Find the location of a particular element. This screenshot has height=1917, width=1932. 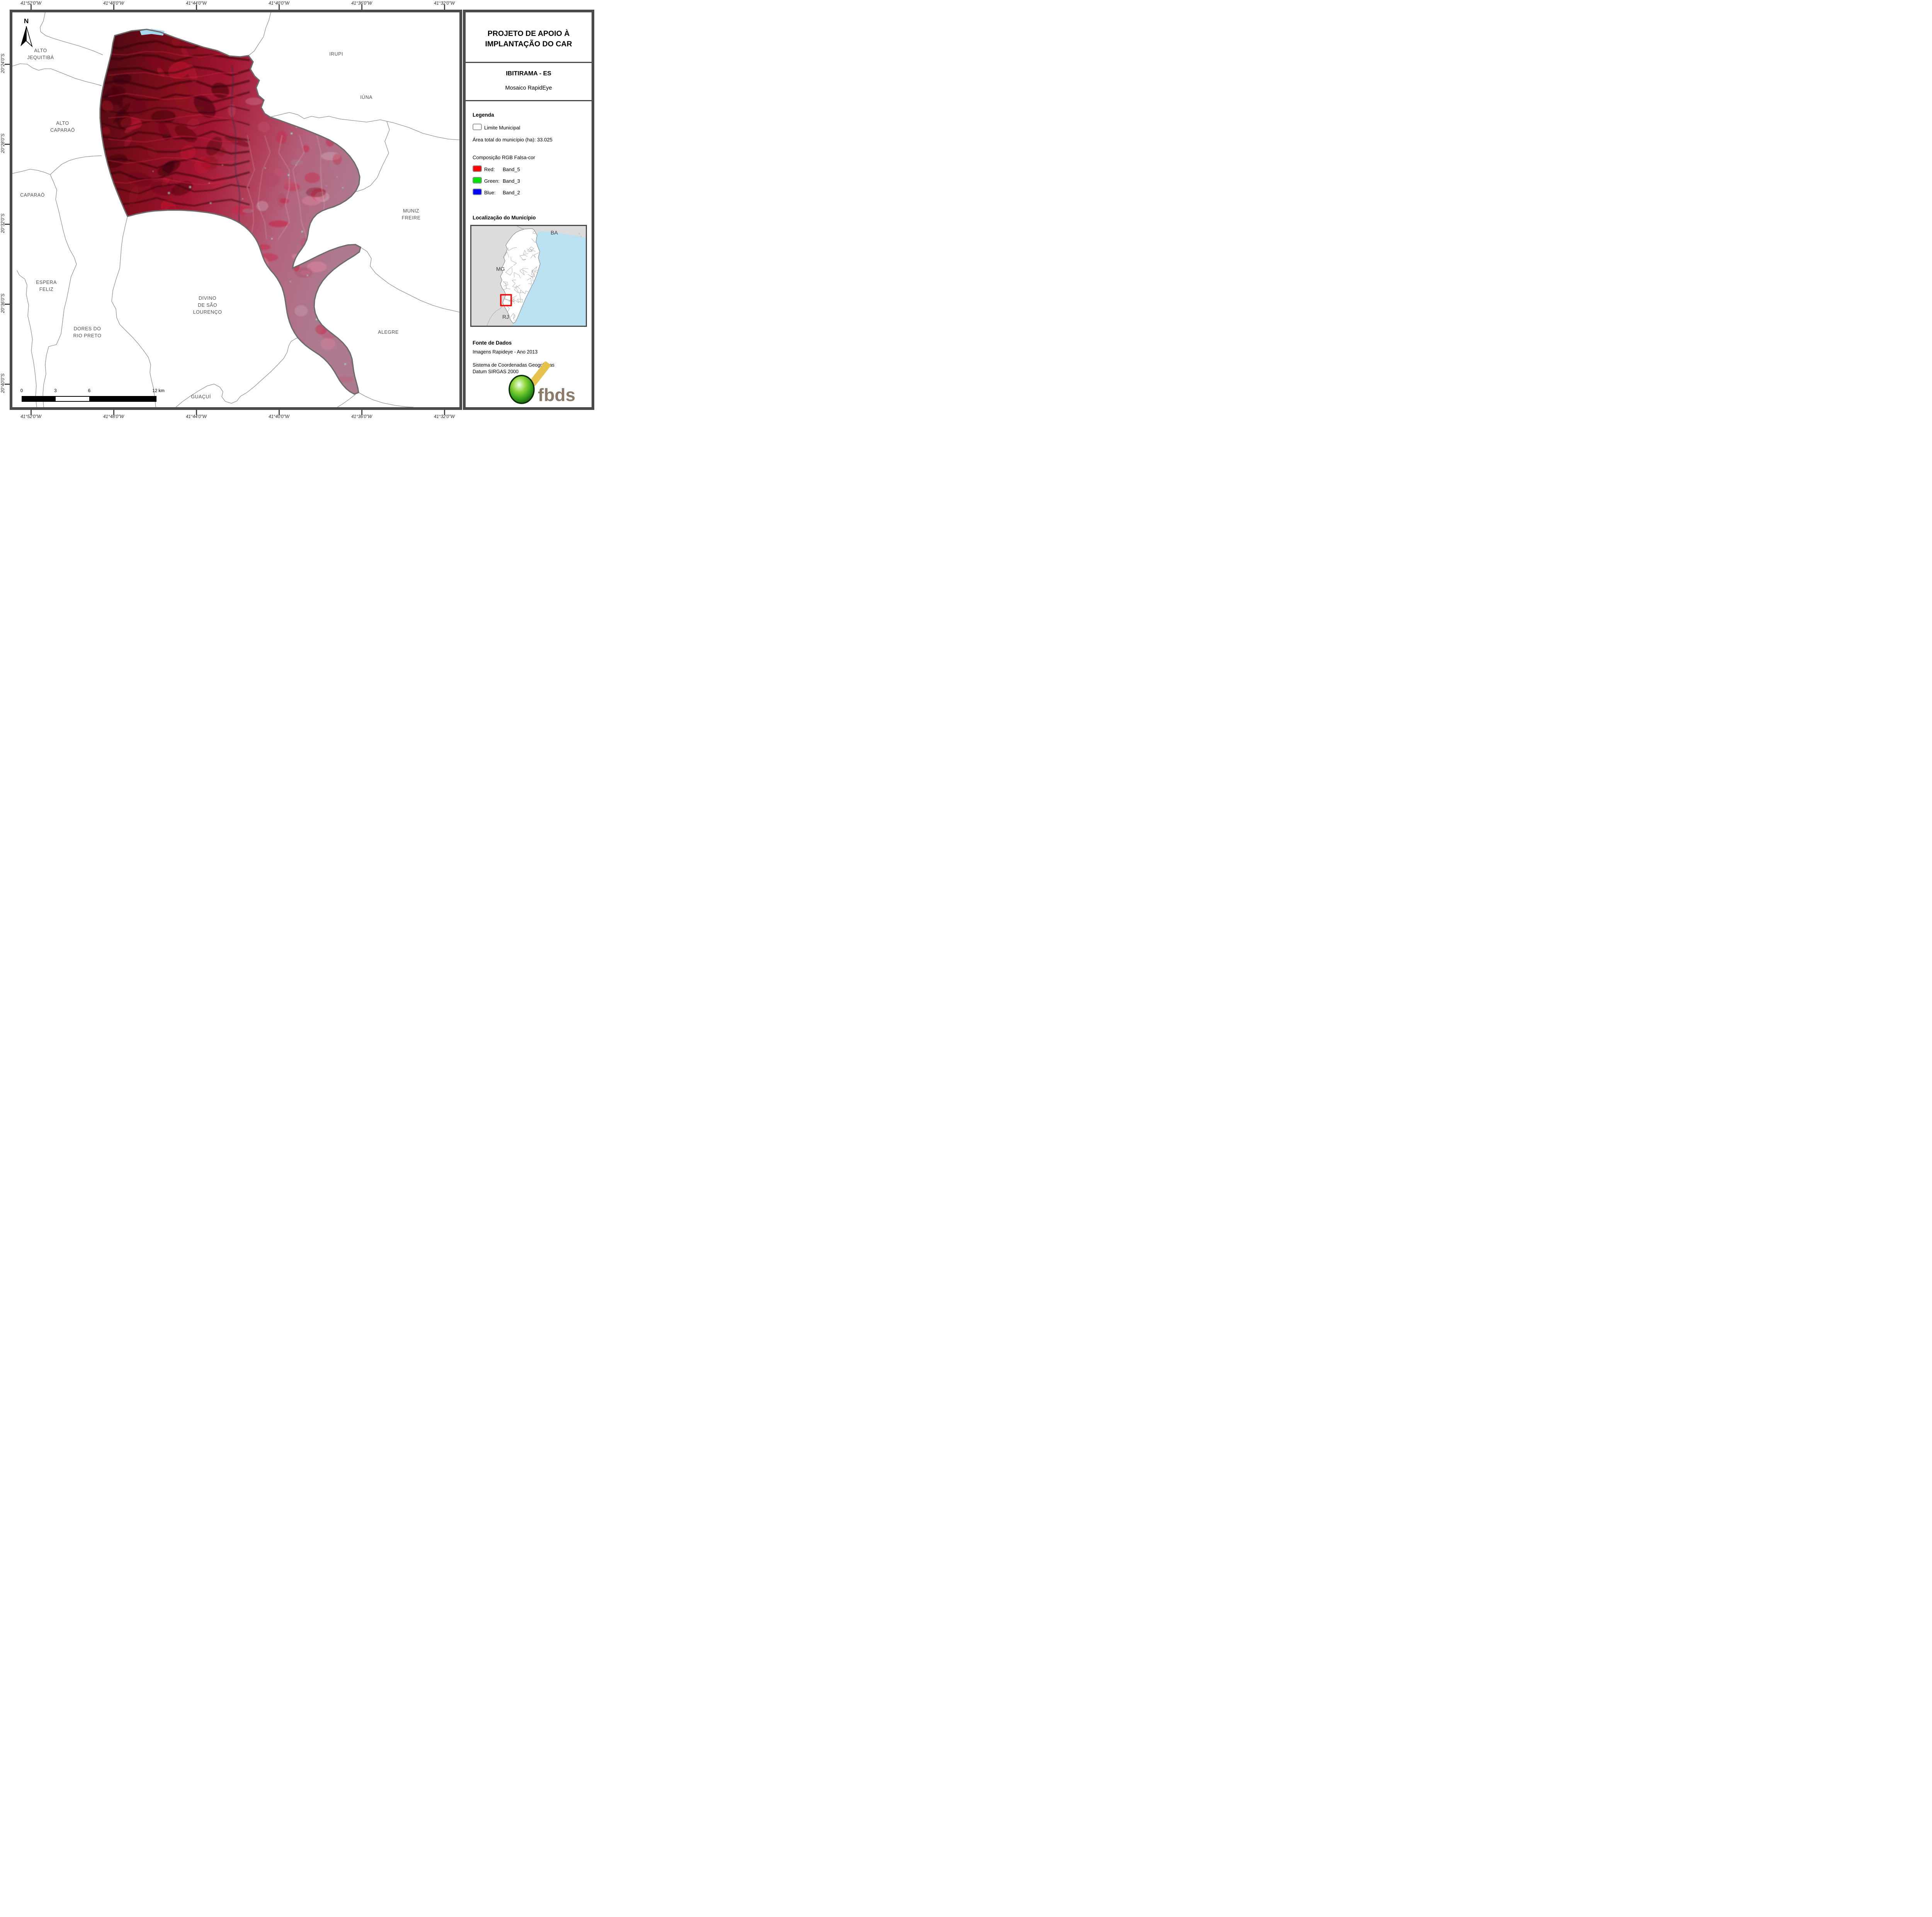

x-tick-label-top: 41°48'0"W is located at coordinates (113, 4).